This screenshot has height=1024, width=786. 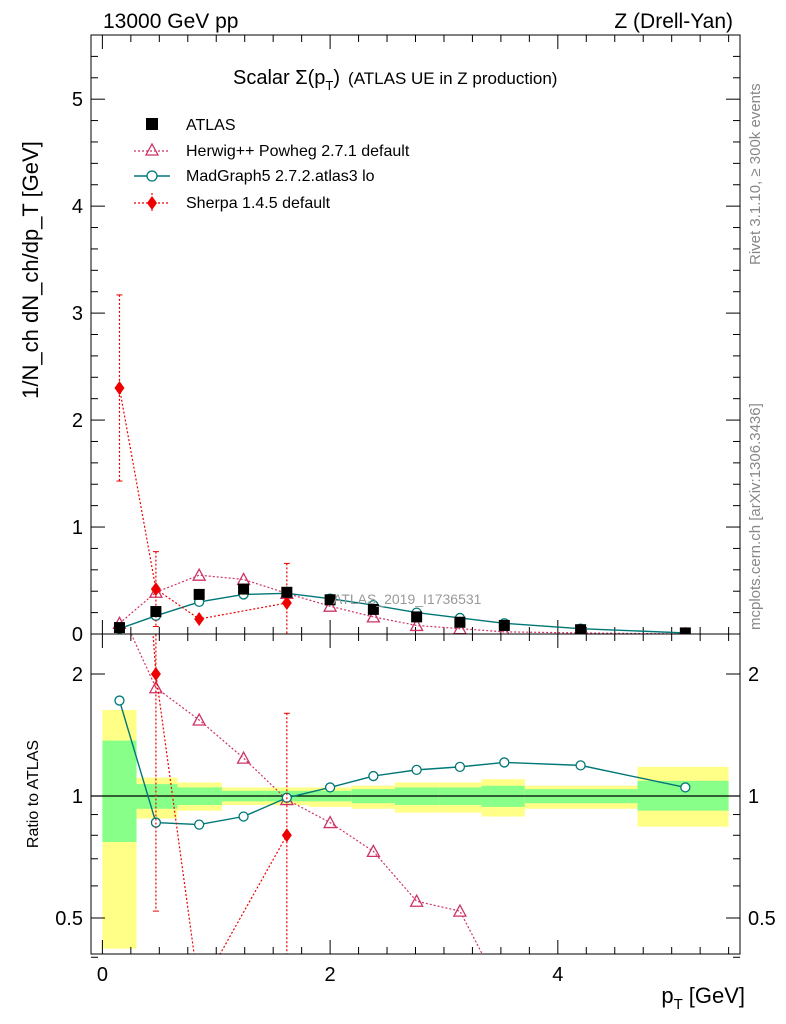 I want to click on ratio-band-inner, so click(x=119, y=791).